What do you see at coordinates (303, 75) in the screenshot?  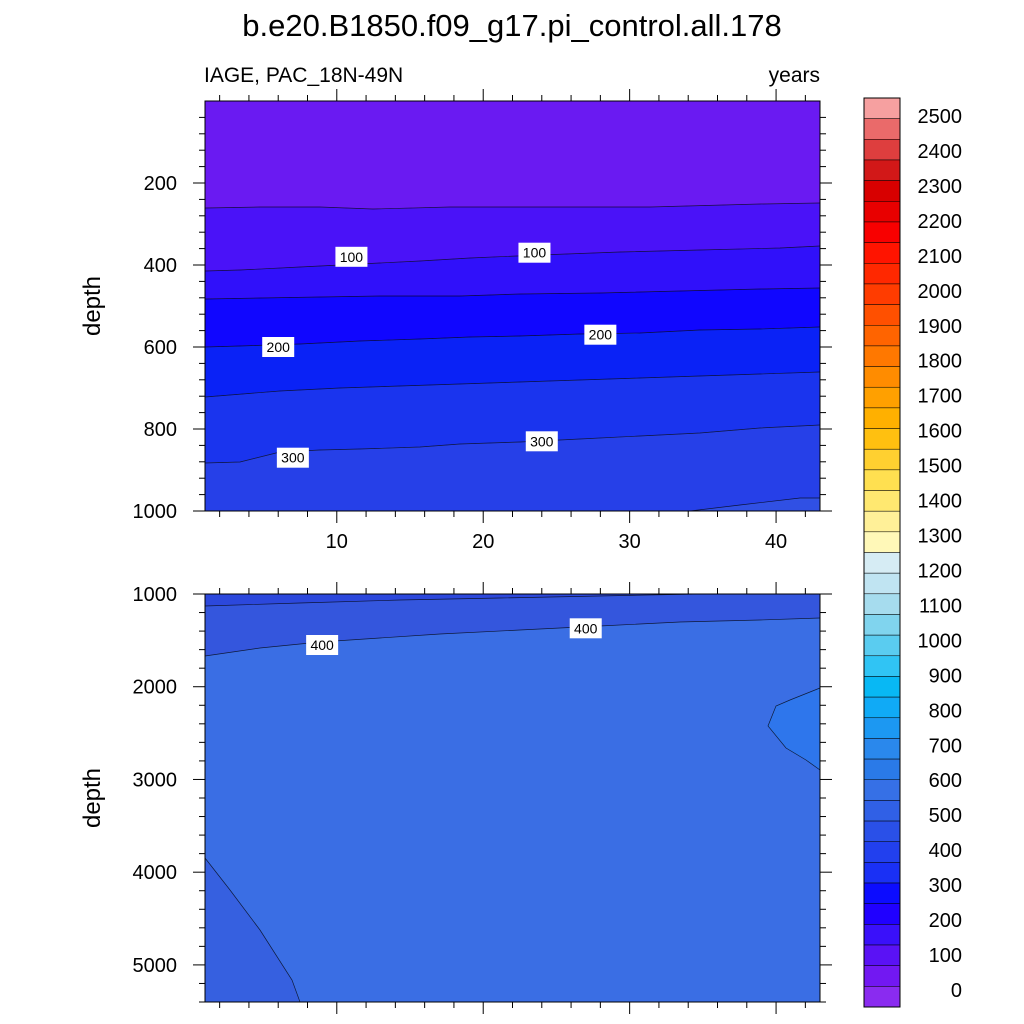 I see `variable-region-label: IAGE, PAC_18N-49N` at bounding box center [303, 75].